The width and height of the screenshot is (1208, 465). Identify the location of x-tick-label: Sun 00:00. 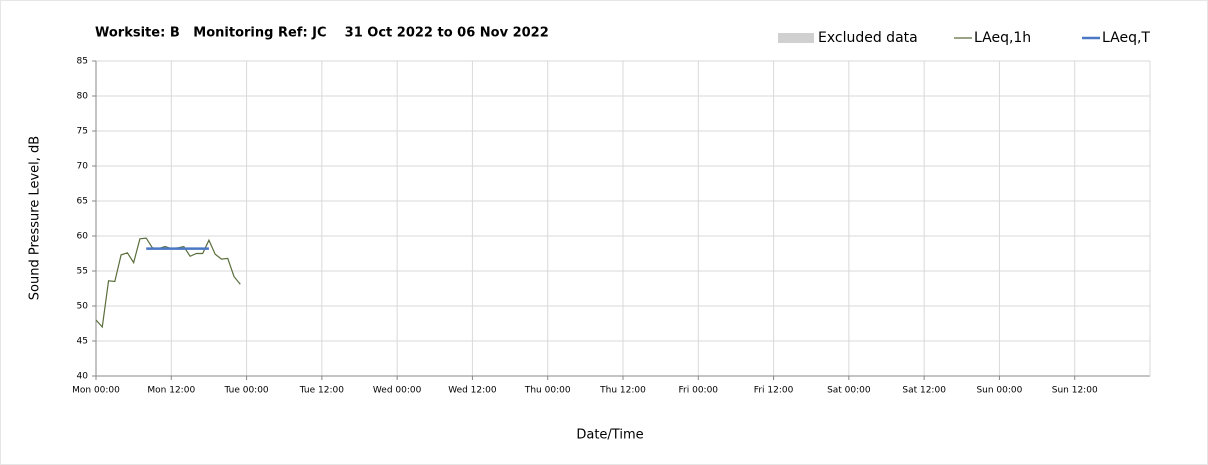
(999, 391).